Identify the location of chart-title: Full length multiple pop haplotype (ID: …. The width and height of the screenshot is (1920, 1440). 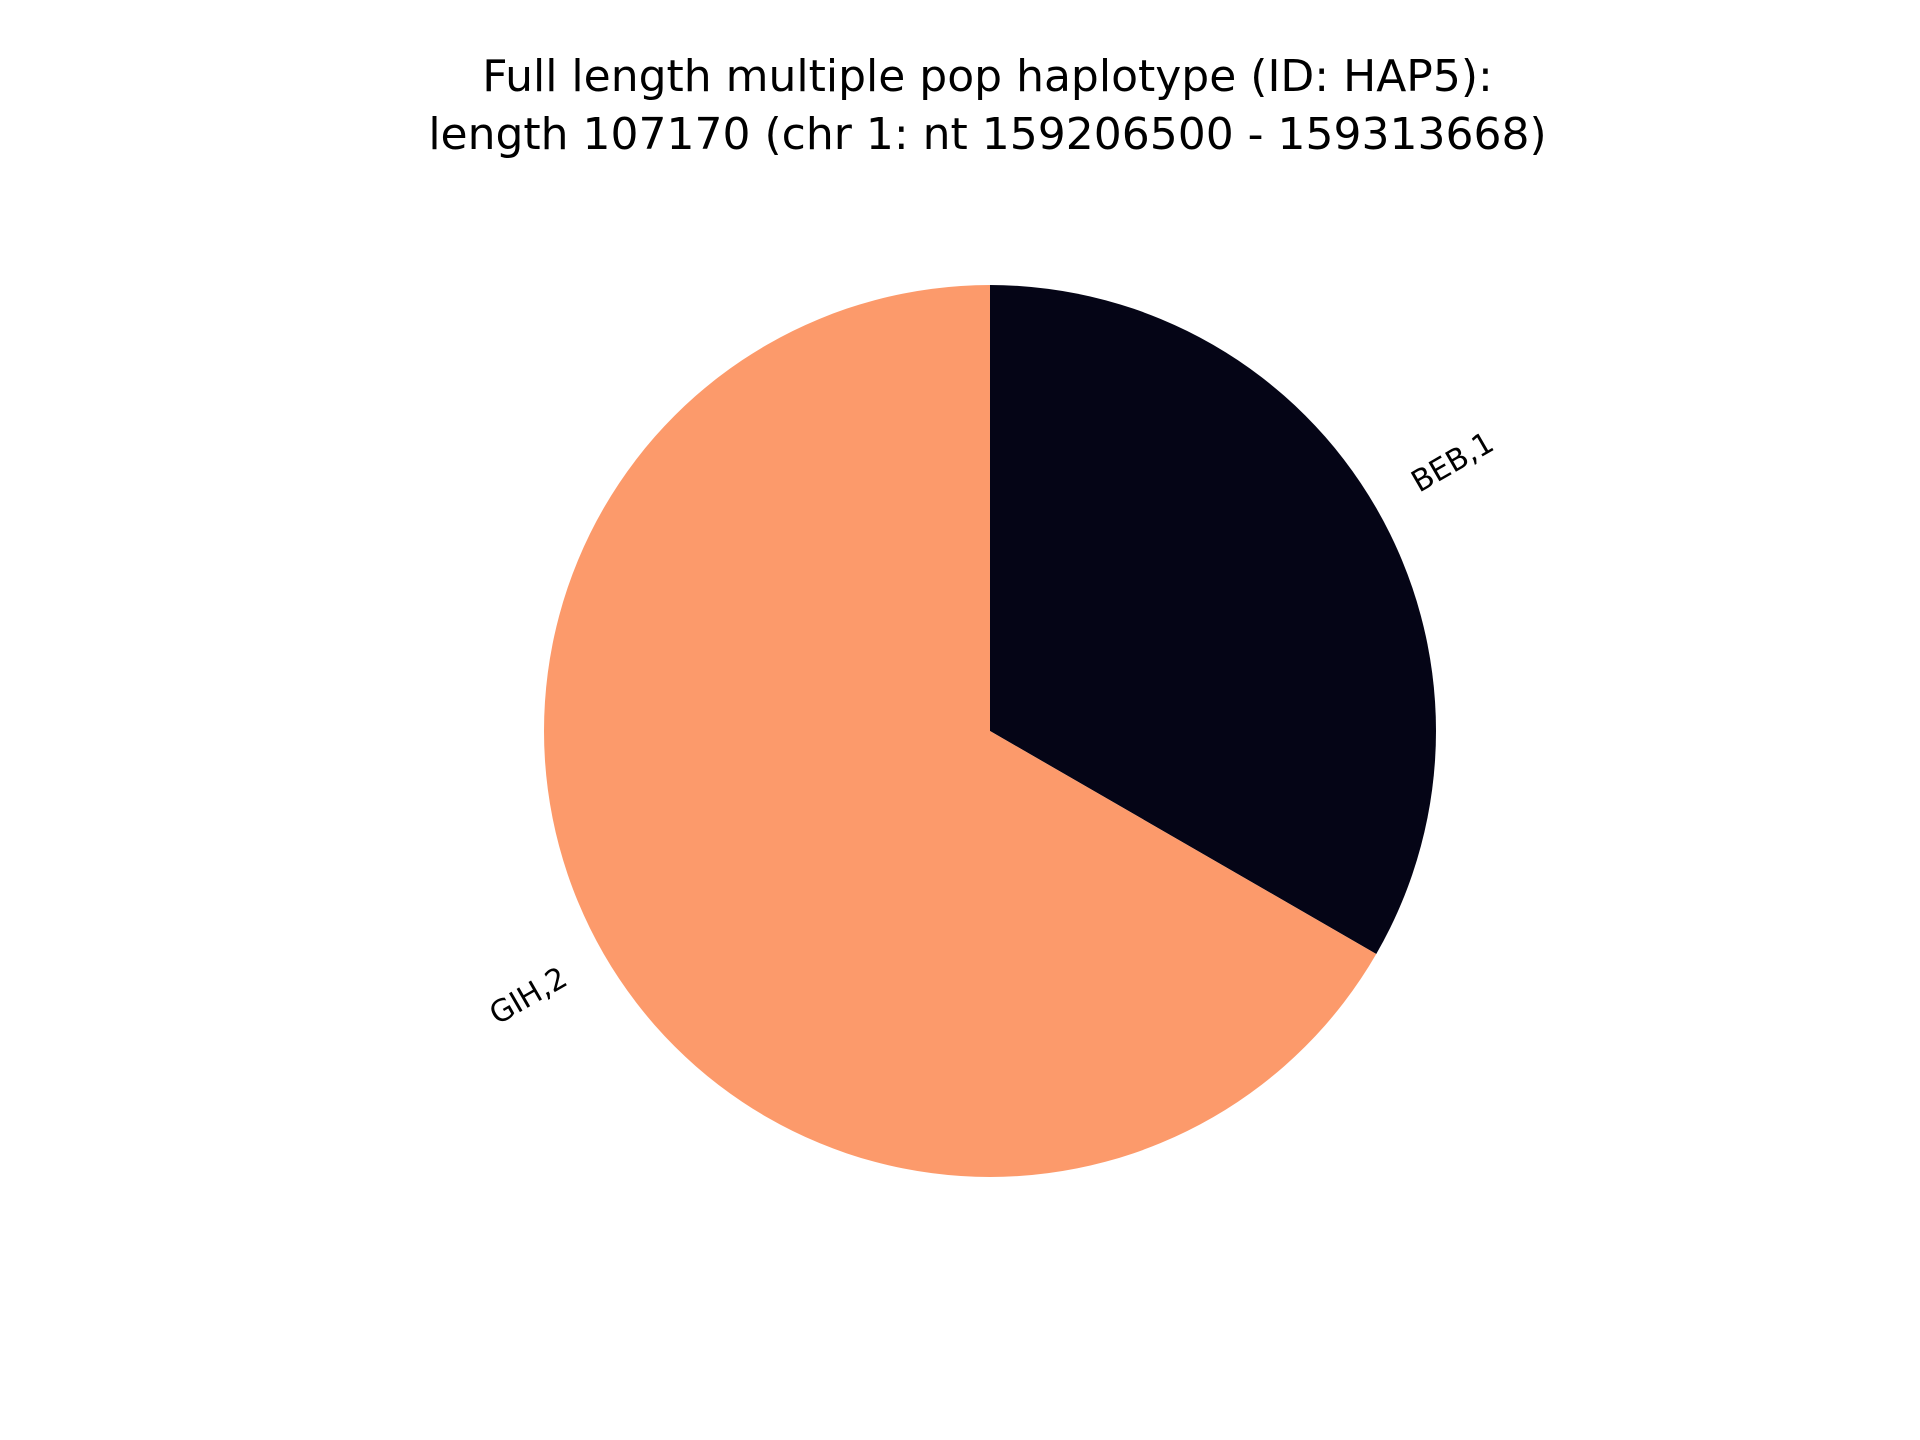
(987, 76).